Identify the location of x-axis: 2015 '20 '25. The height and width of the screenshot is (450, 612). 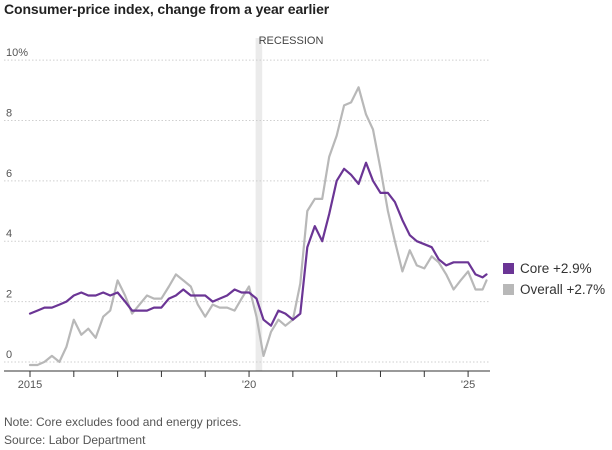
(247, 380).